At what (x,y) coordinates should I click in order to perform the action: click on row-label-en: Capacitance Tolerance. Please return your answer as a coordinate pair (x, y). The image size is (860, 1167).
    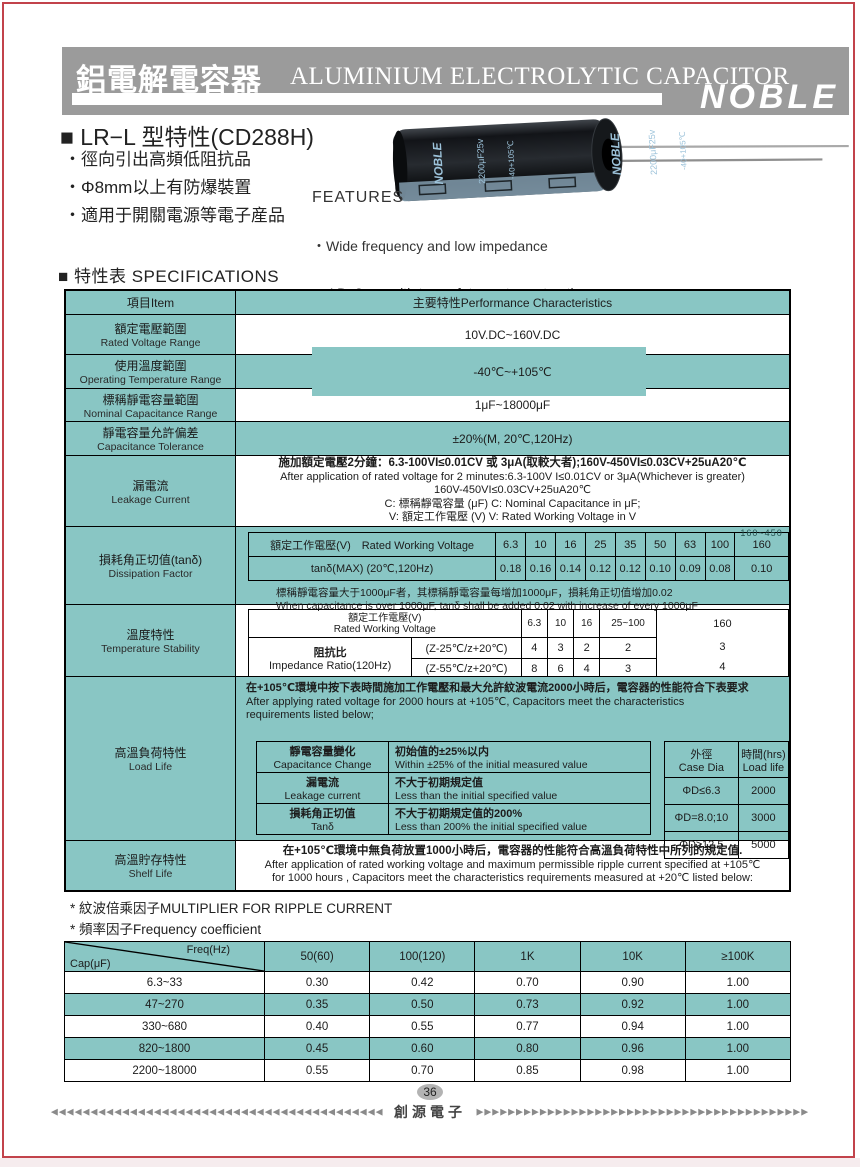
    Looking at the image, I should click on (150, 447).